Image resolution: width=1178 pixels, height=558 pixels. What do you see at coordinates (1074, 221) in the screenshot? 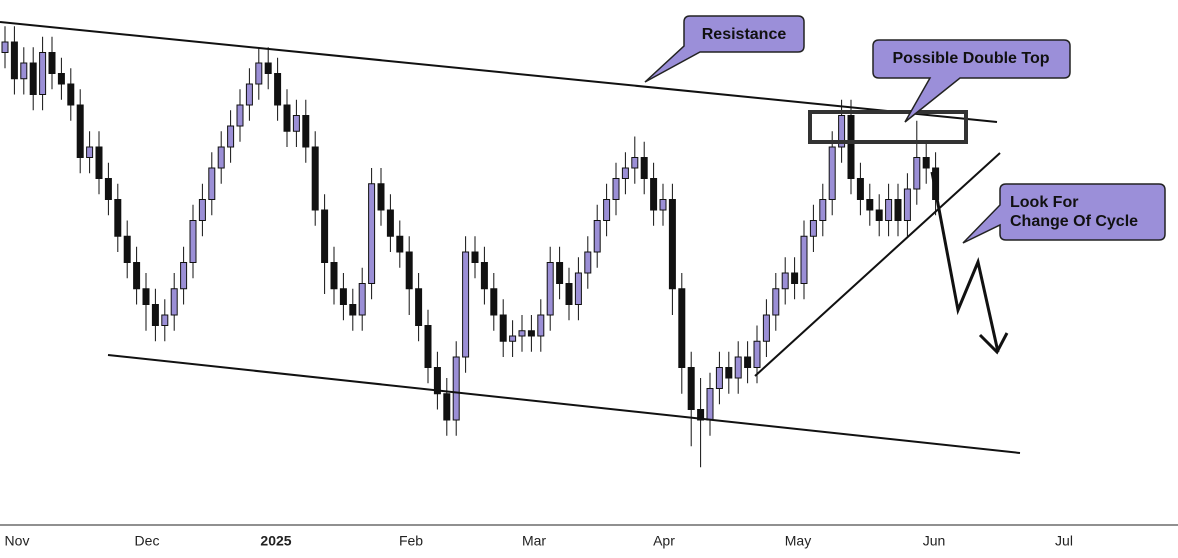
I see `cycle-label: Change Of Cycle` at bounding box center [1074, 221].